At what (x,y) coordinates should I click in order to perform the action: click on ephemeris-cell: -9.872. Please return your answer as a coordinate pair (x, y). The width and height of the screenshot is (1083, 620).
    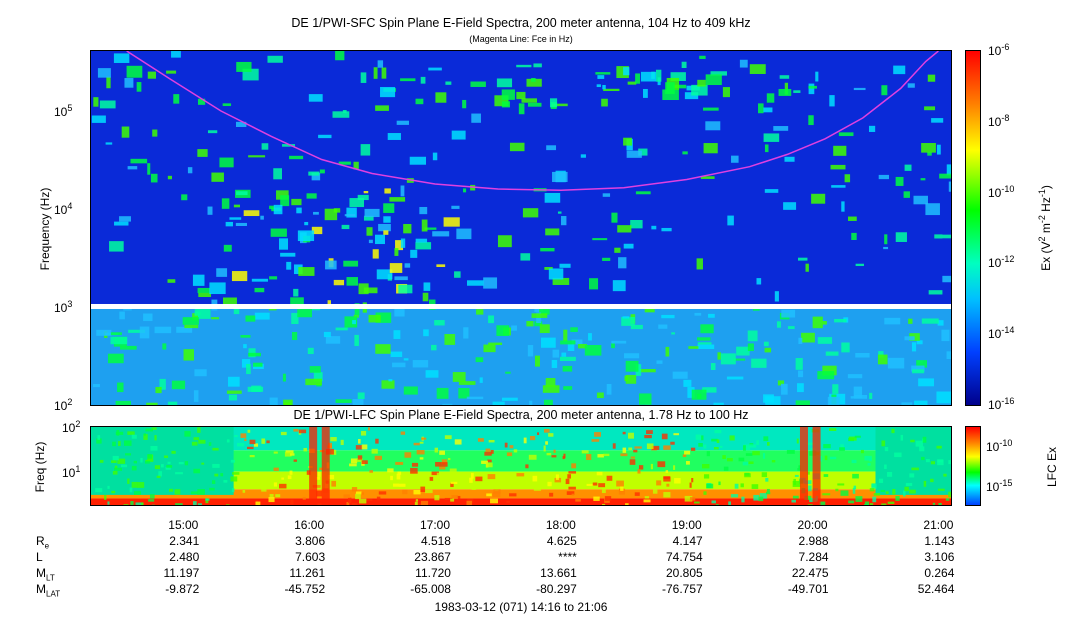
    Looking at the image, I should click on (182, 589).